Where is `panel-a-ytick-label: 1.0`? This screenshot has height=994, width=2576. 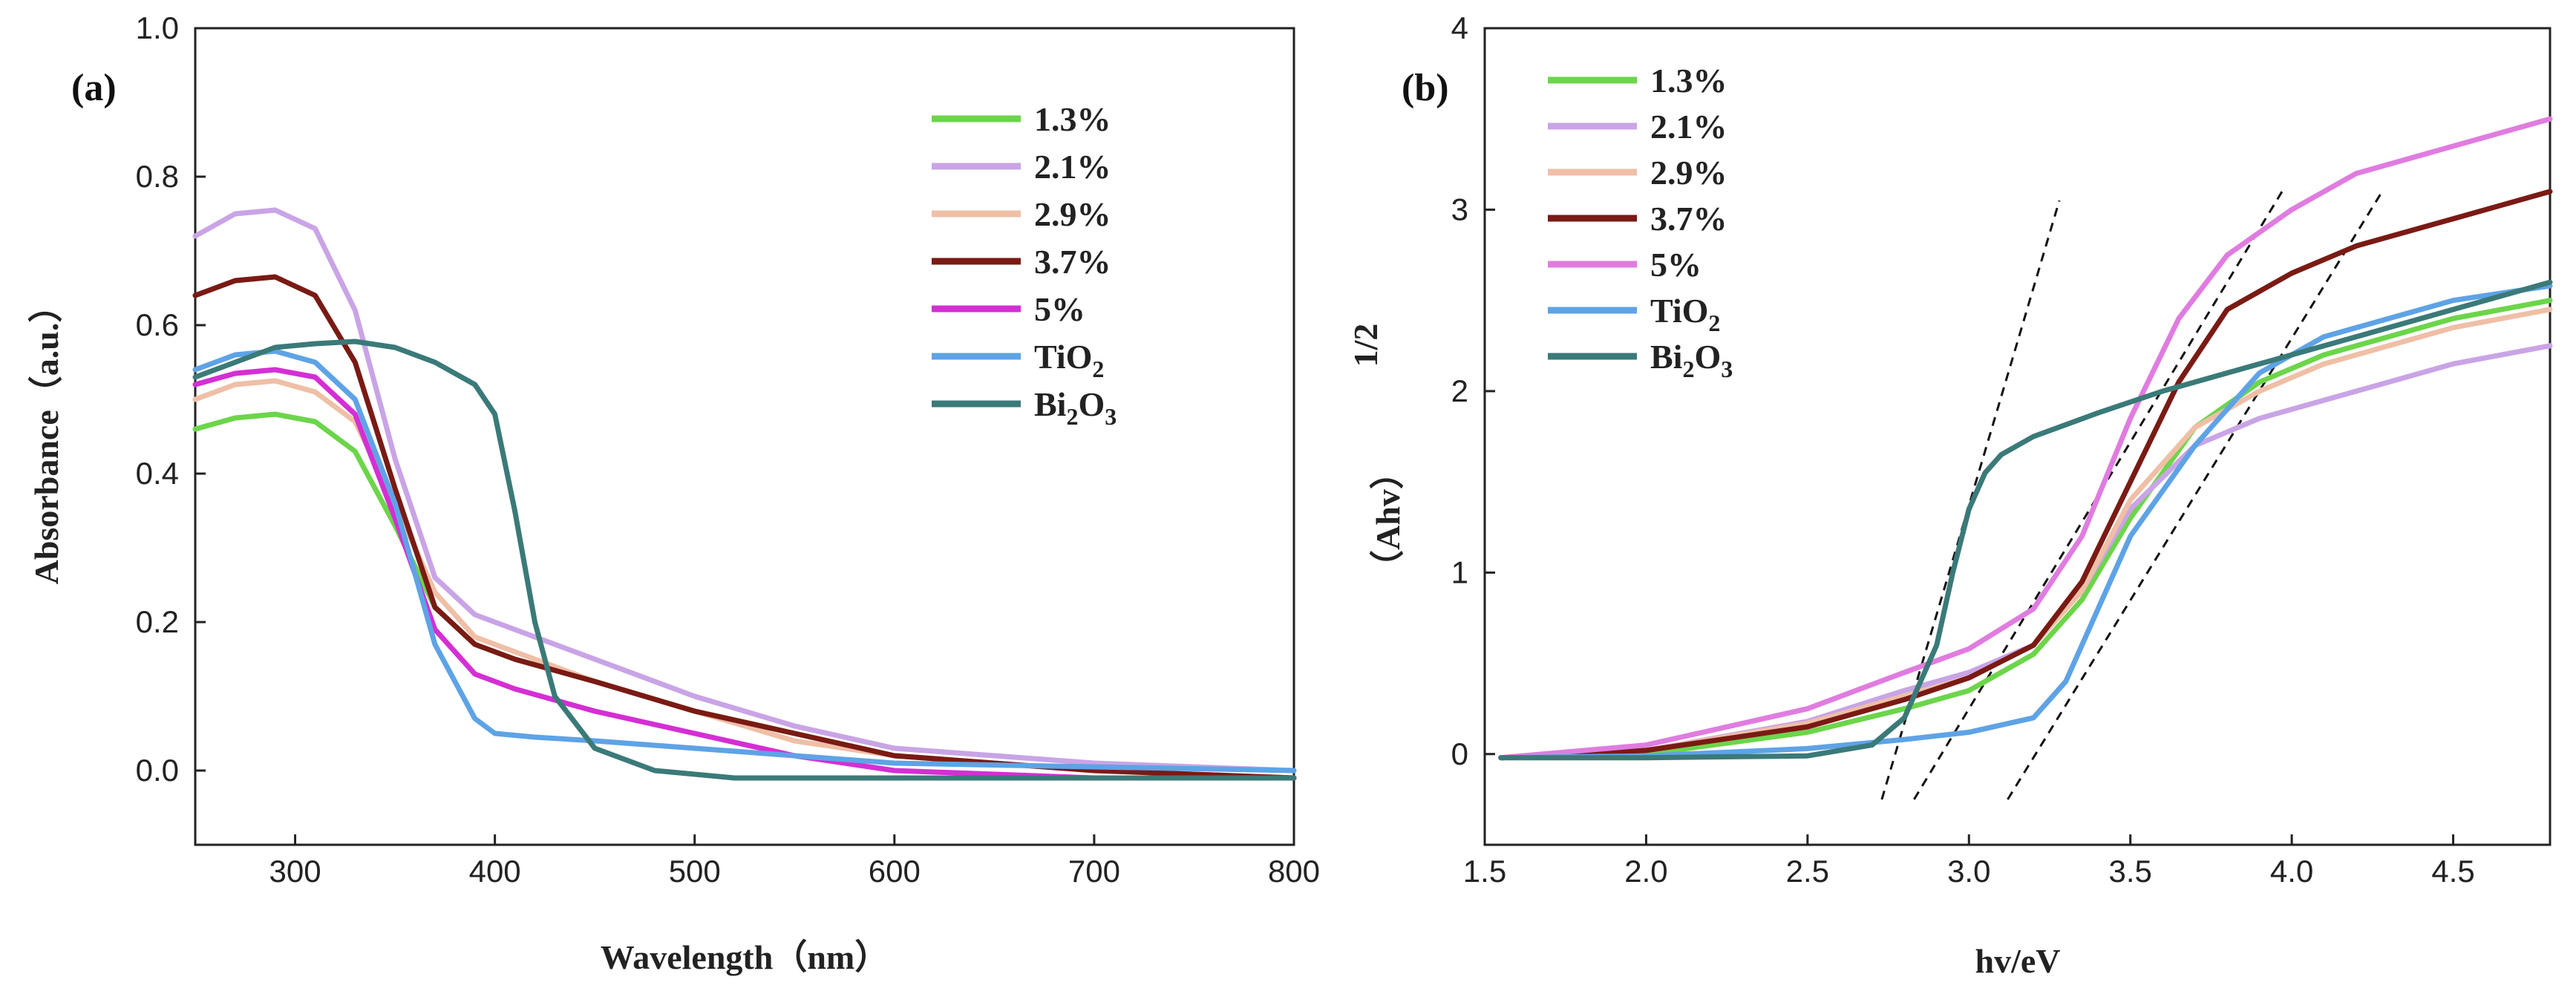 panel-a-ytick-label: 1.0 is located at coordinates (157, 27).